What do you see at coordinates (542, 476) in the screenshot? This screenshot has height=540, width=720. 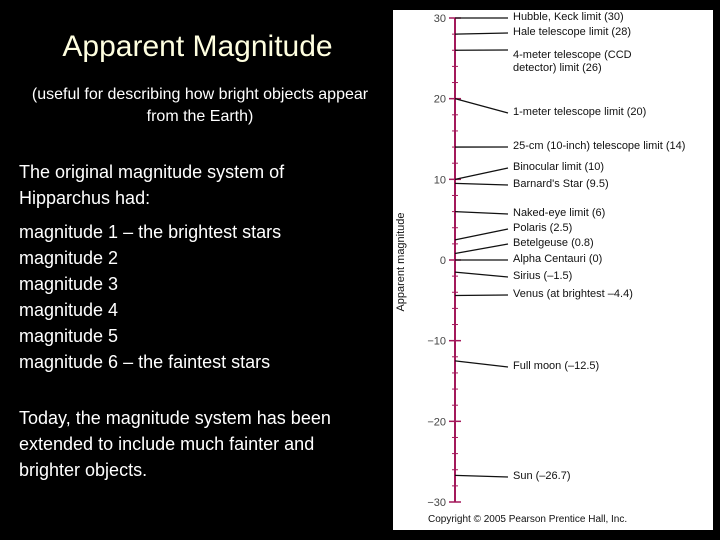 I see `marker-label: Sun (–26.7)` at bounding box center [542, 476].